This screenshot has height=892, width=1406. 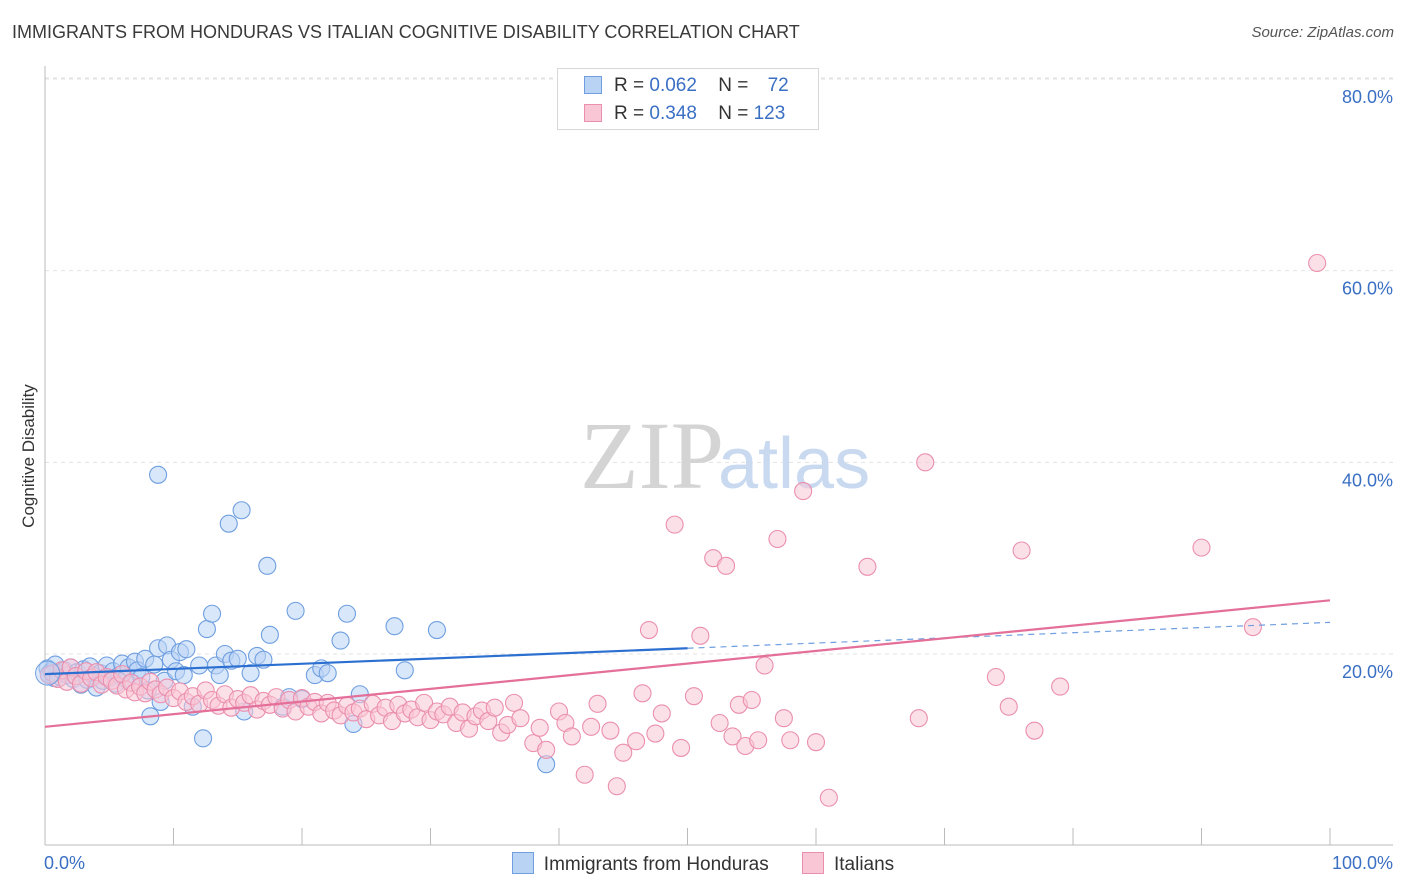 I want to click on watermark-atlas: atlas, so click(x=794, y=464).